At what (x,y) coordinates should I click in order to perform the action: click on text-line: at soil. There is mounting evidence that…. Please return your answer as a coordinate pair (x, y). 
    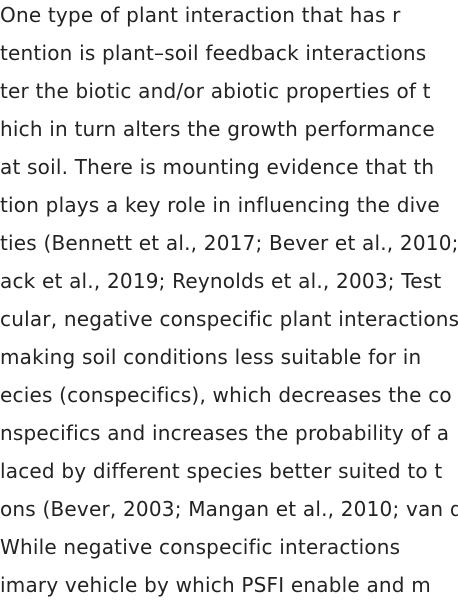
    Looking at the image, I should click on (217, 167).